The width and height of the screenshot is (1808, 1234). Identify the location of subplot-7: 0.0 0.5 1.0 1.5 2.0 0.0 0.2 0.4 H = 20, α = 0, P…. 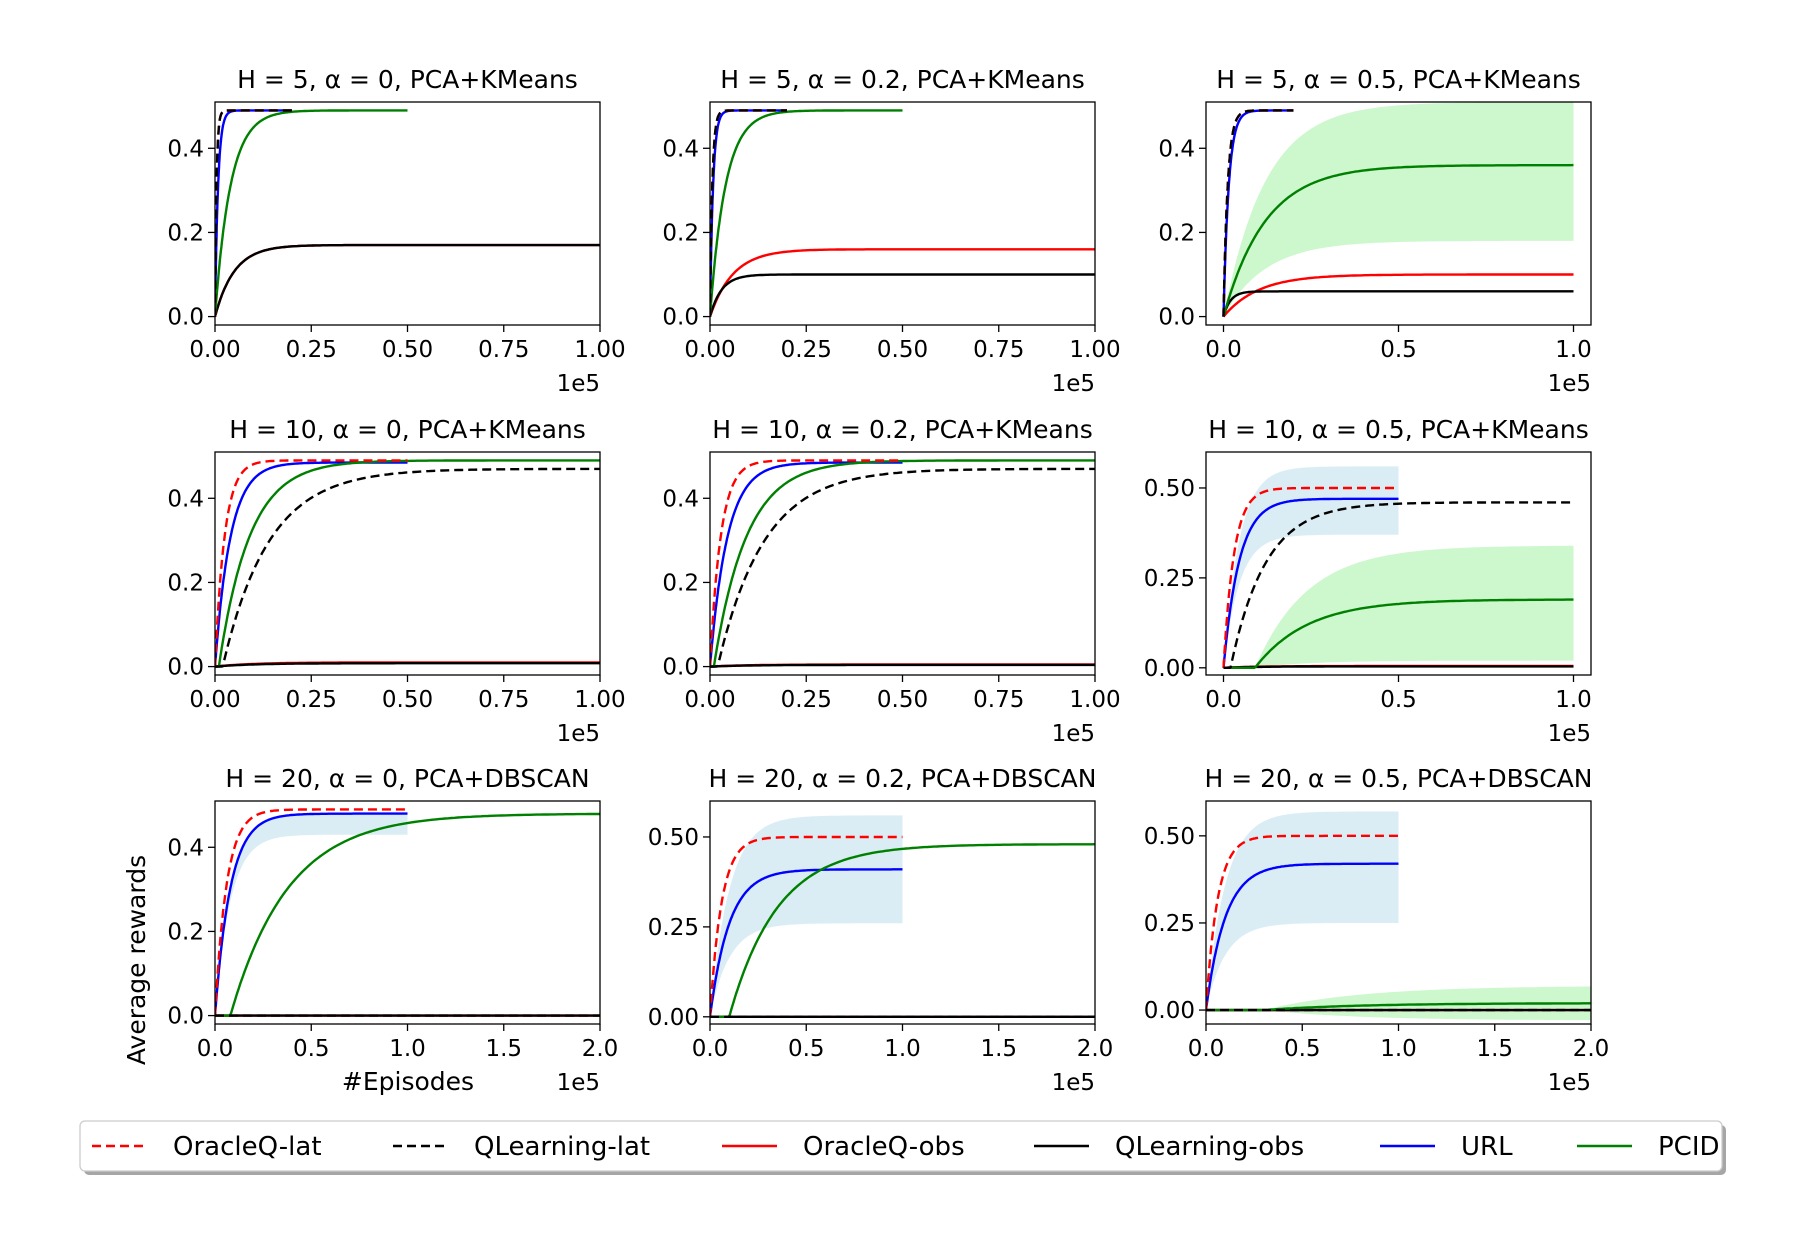
(392, 930).